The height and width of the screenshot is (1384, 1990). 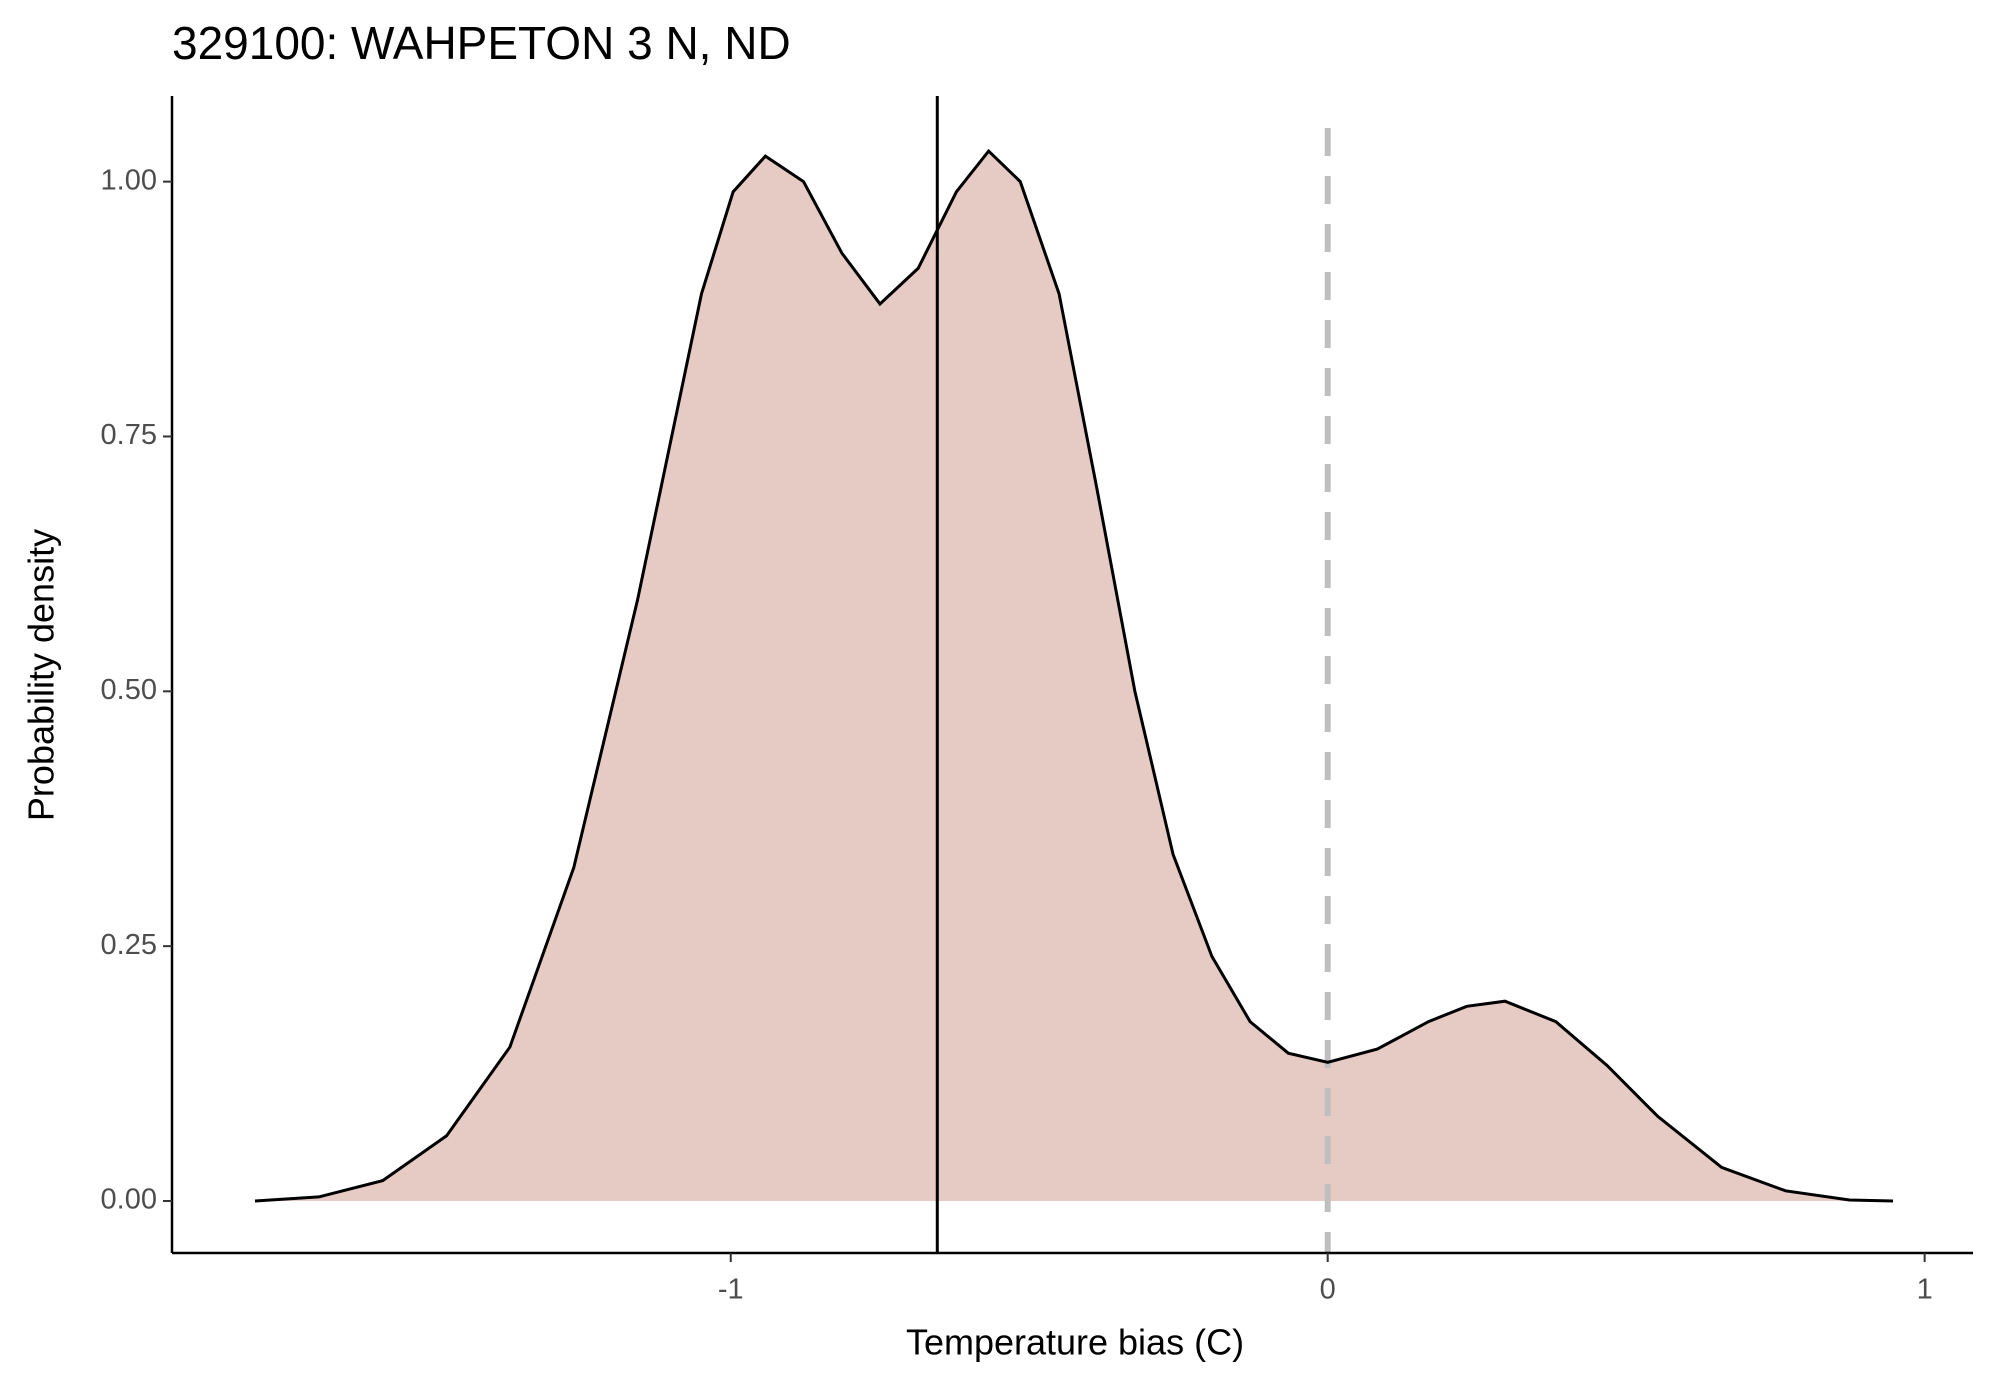 What do you see at coordinates (1925, 1290) in the screenshot?
I see `x-tick-label: 1` at bounding box center [1925, 1290].